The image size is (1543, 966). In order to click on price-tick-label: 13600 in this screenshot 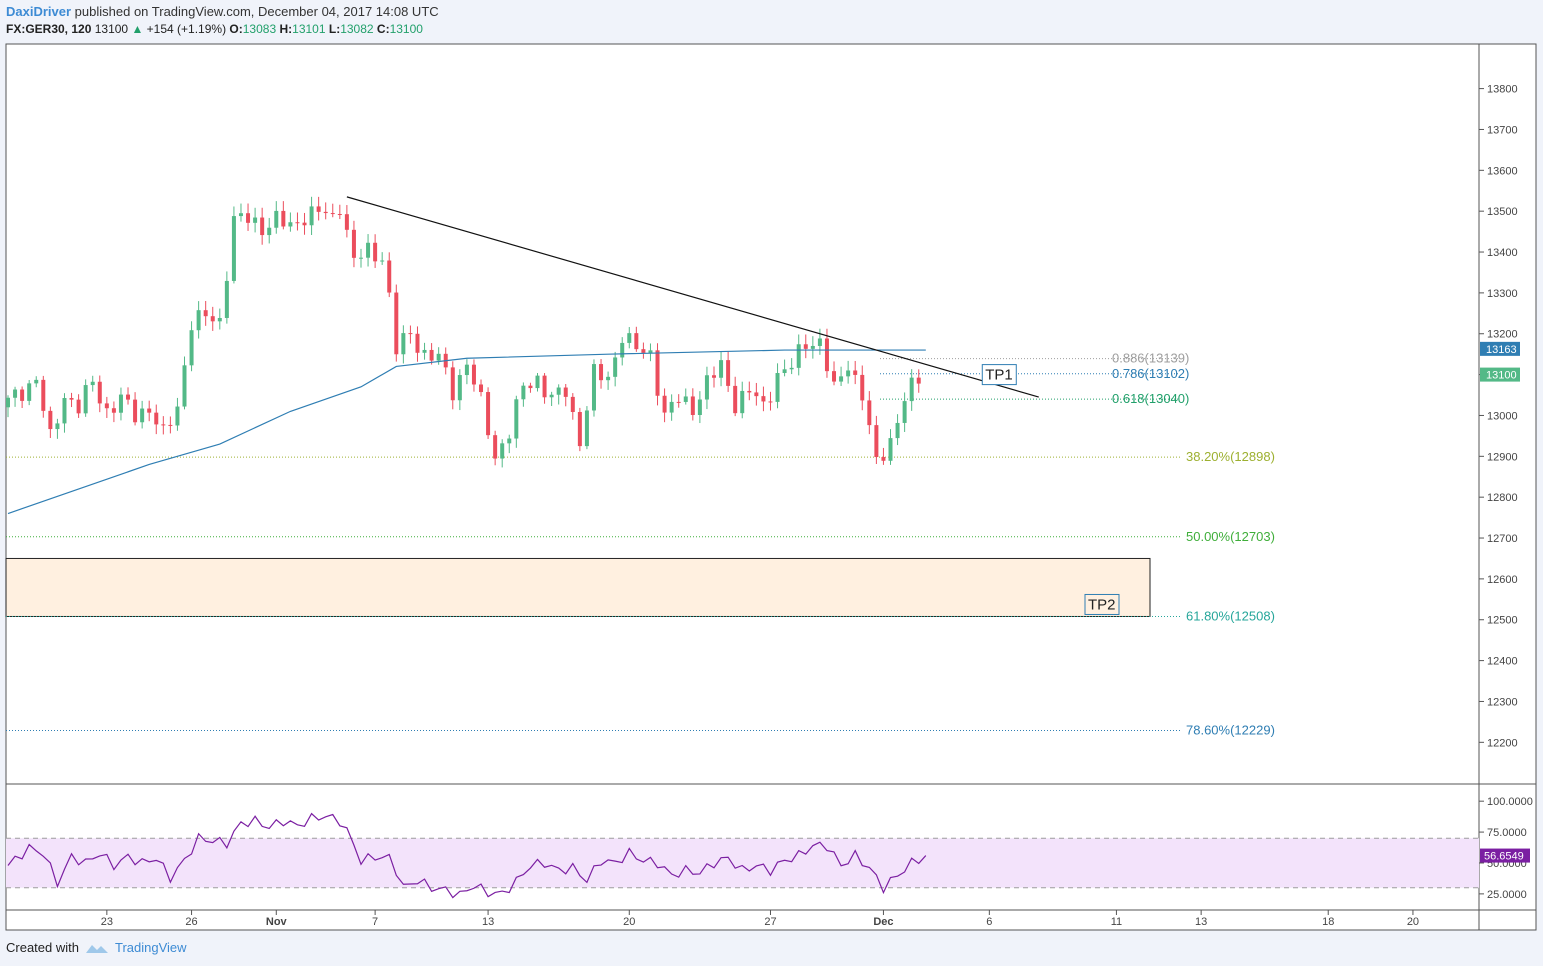, I will do `click(1502, 171)`.